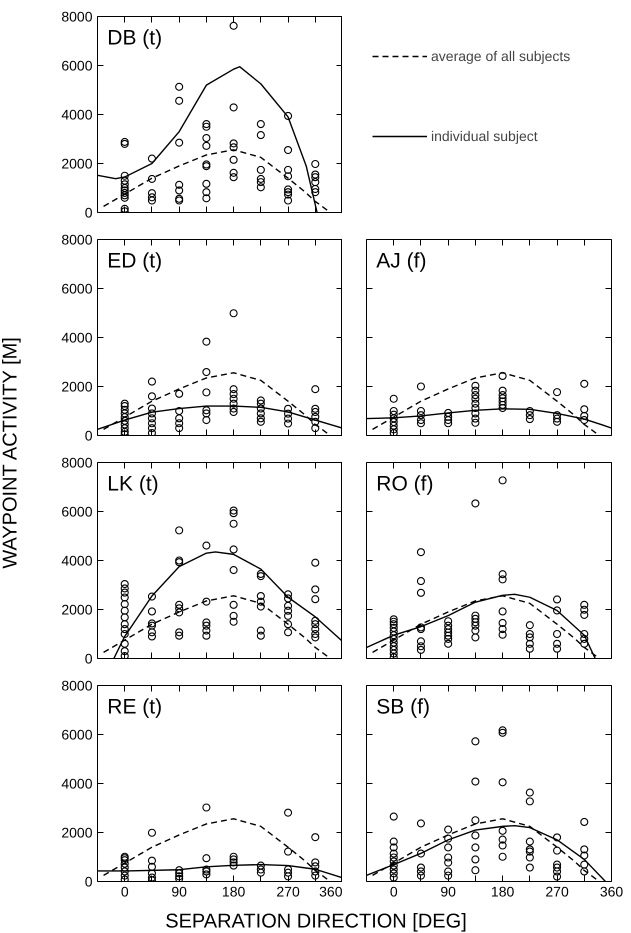  I want to click on legend-label: average of all subjects, so click(500, 56).